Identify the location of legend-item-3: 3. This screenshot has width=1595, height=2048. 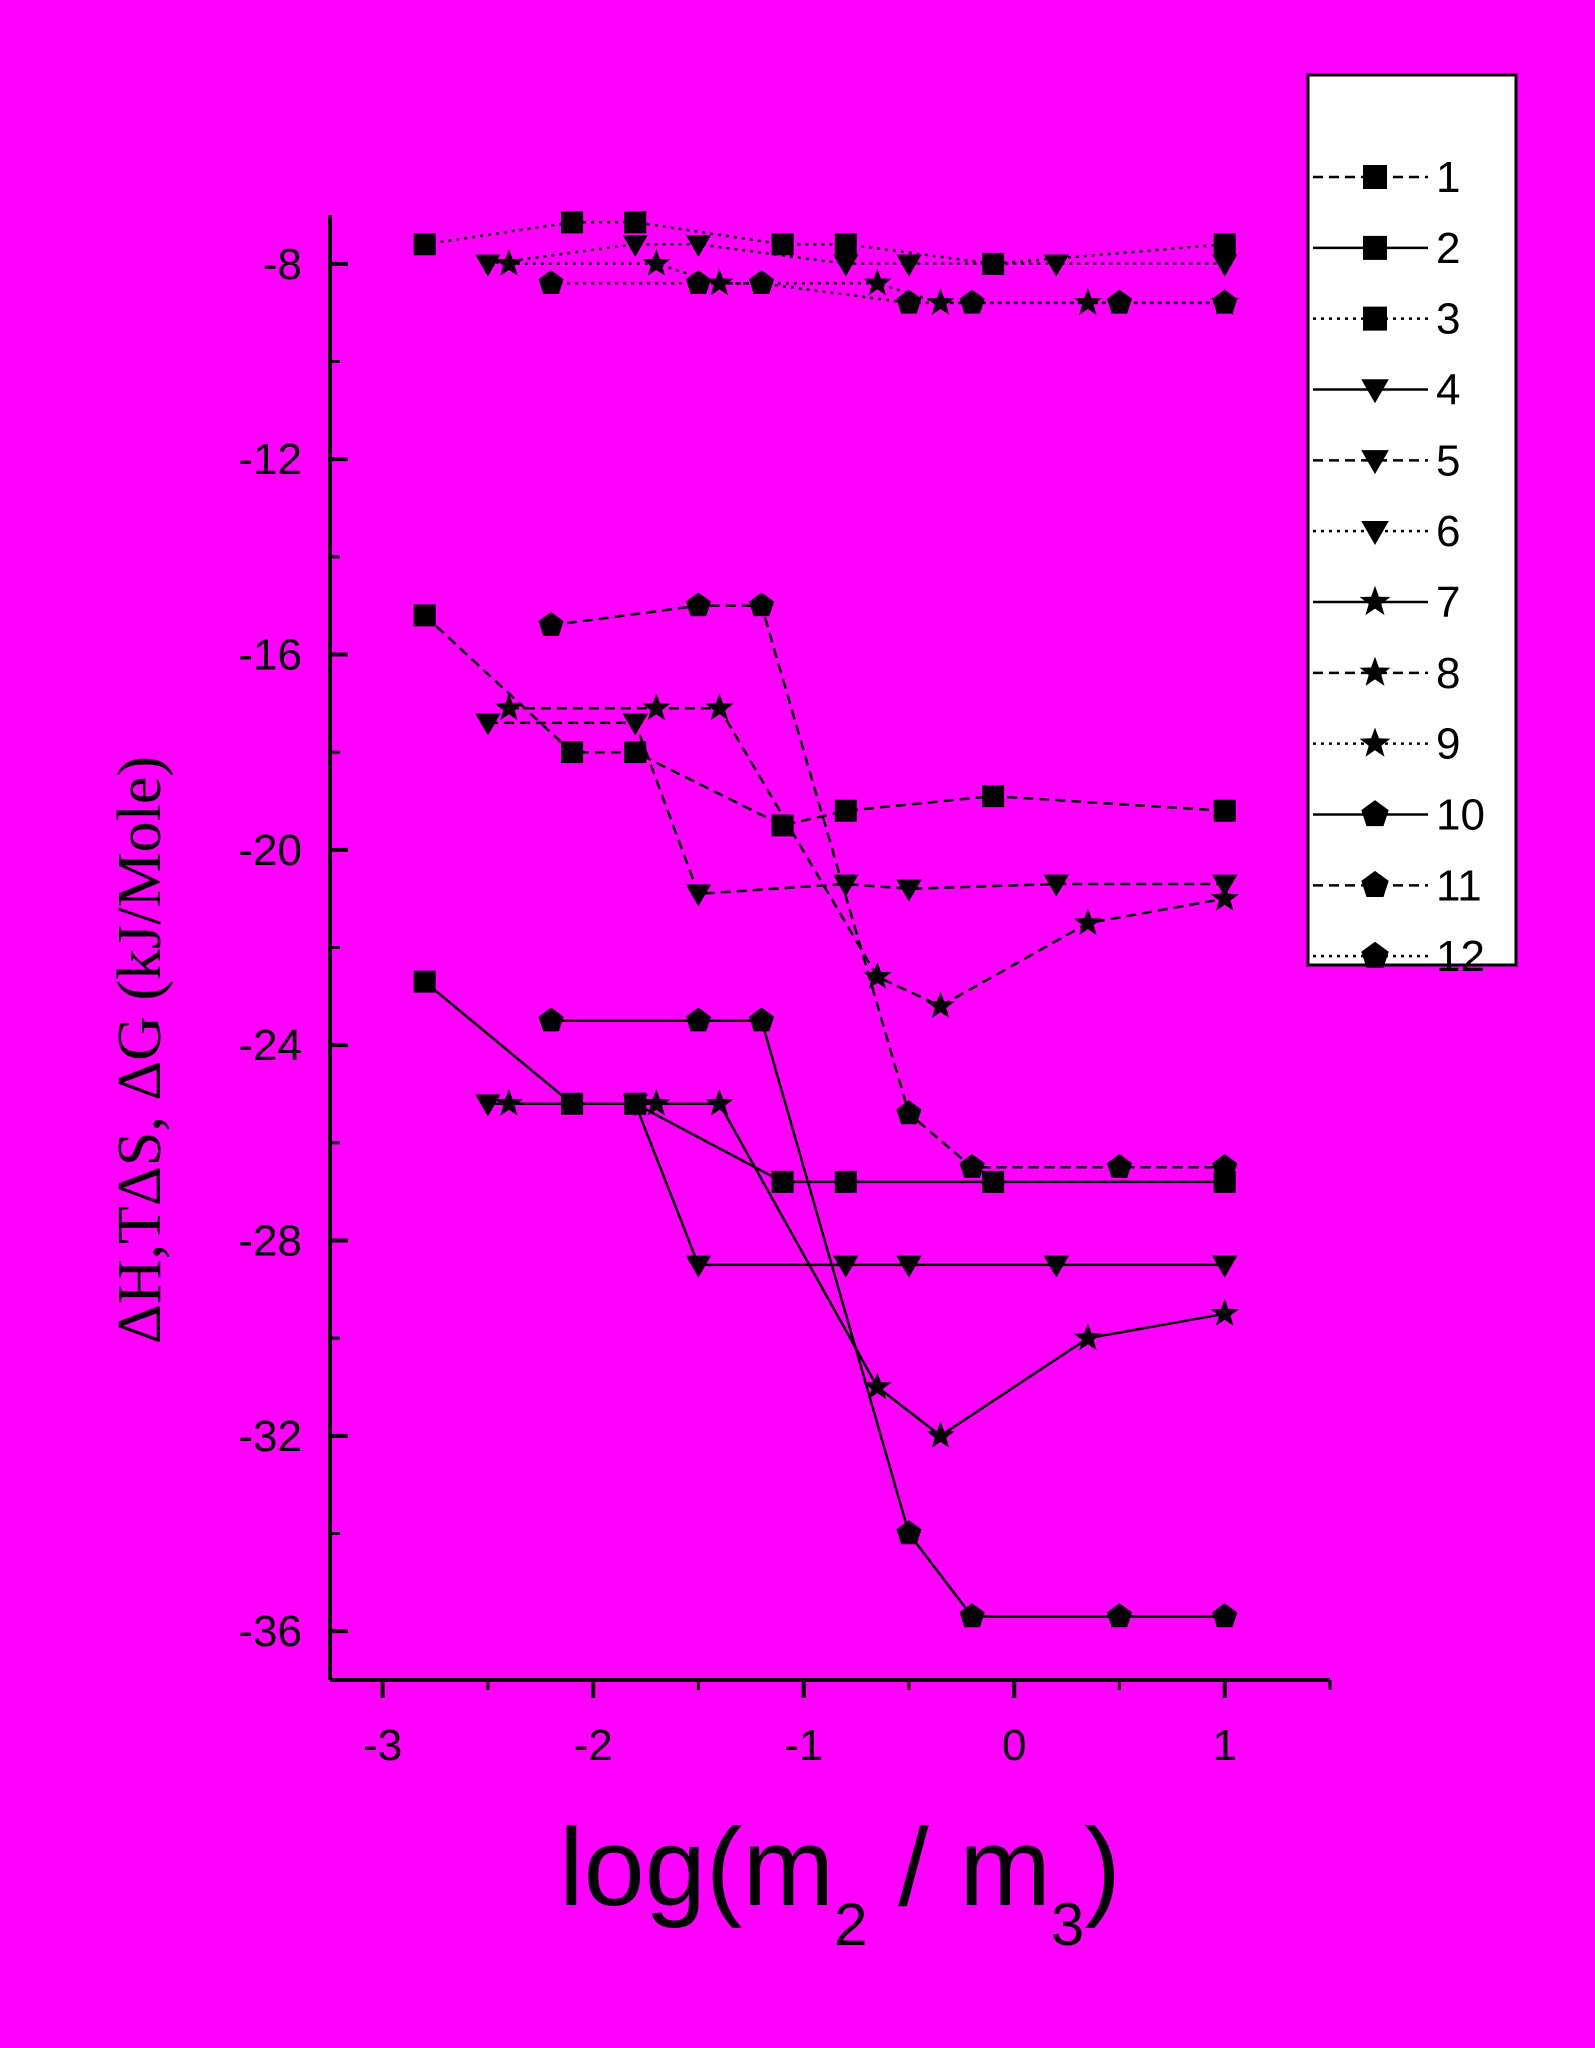
(1386, 319).